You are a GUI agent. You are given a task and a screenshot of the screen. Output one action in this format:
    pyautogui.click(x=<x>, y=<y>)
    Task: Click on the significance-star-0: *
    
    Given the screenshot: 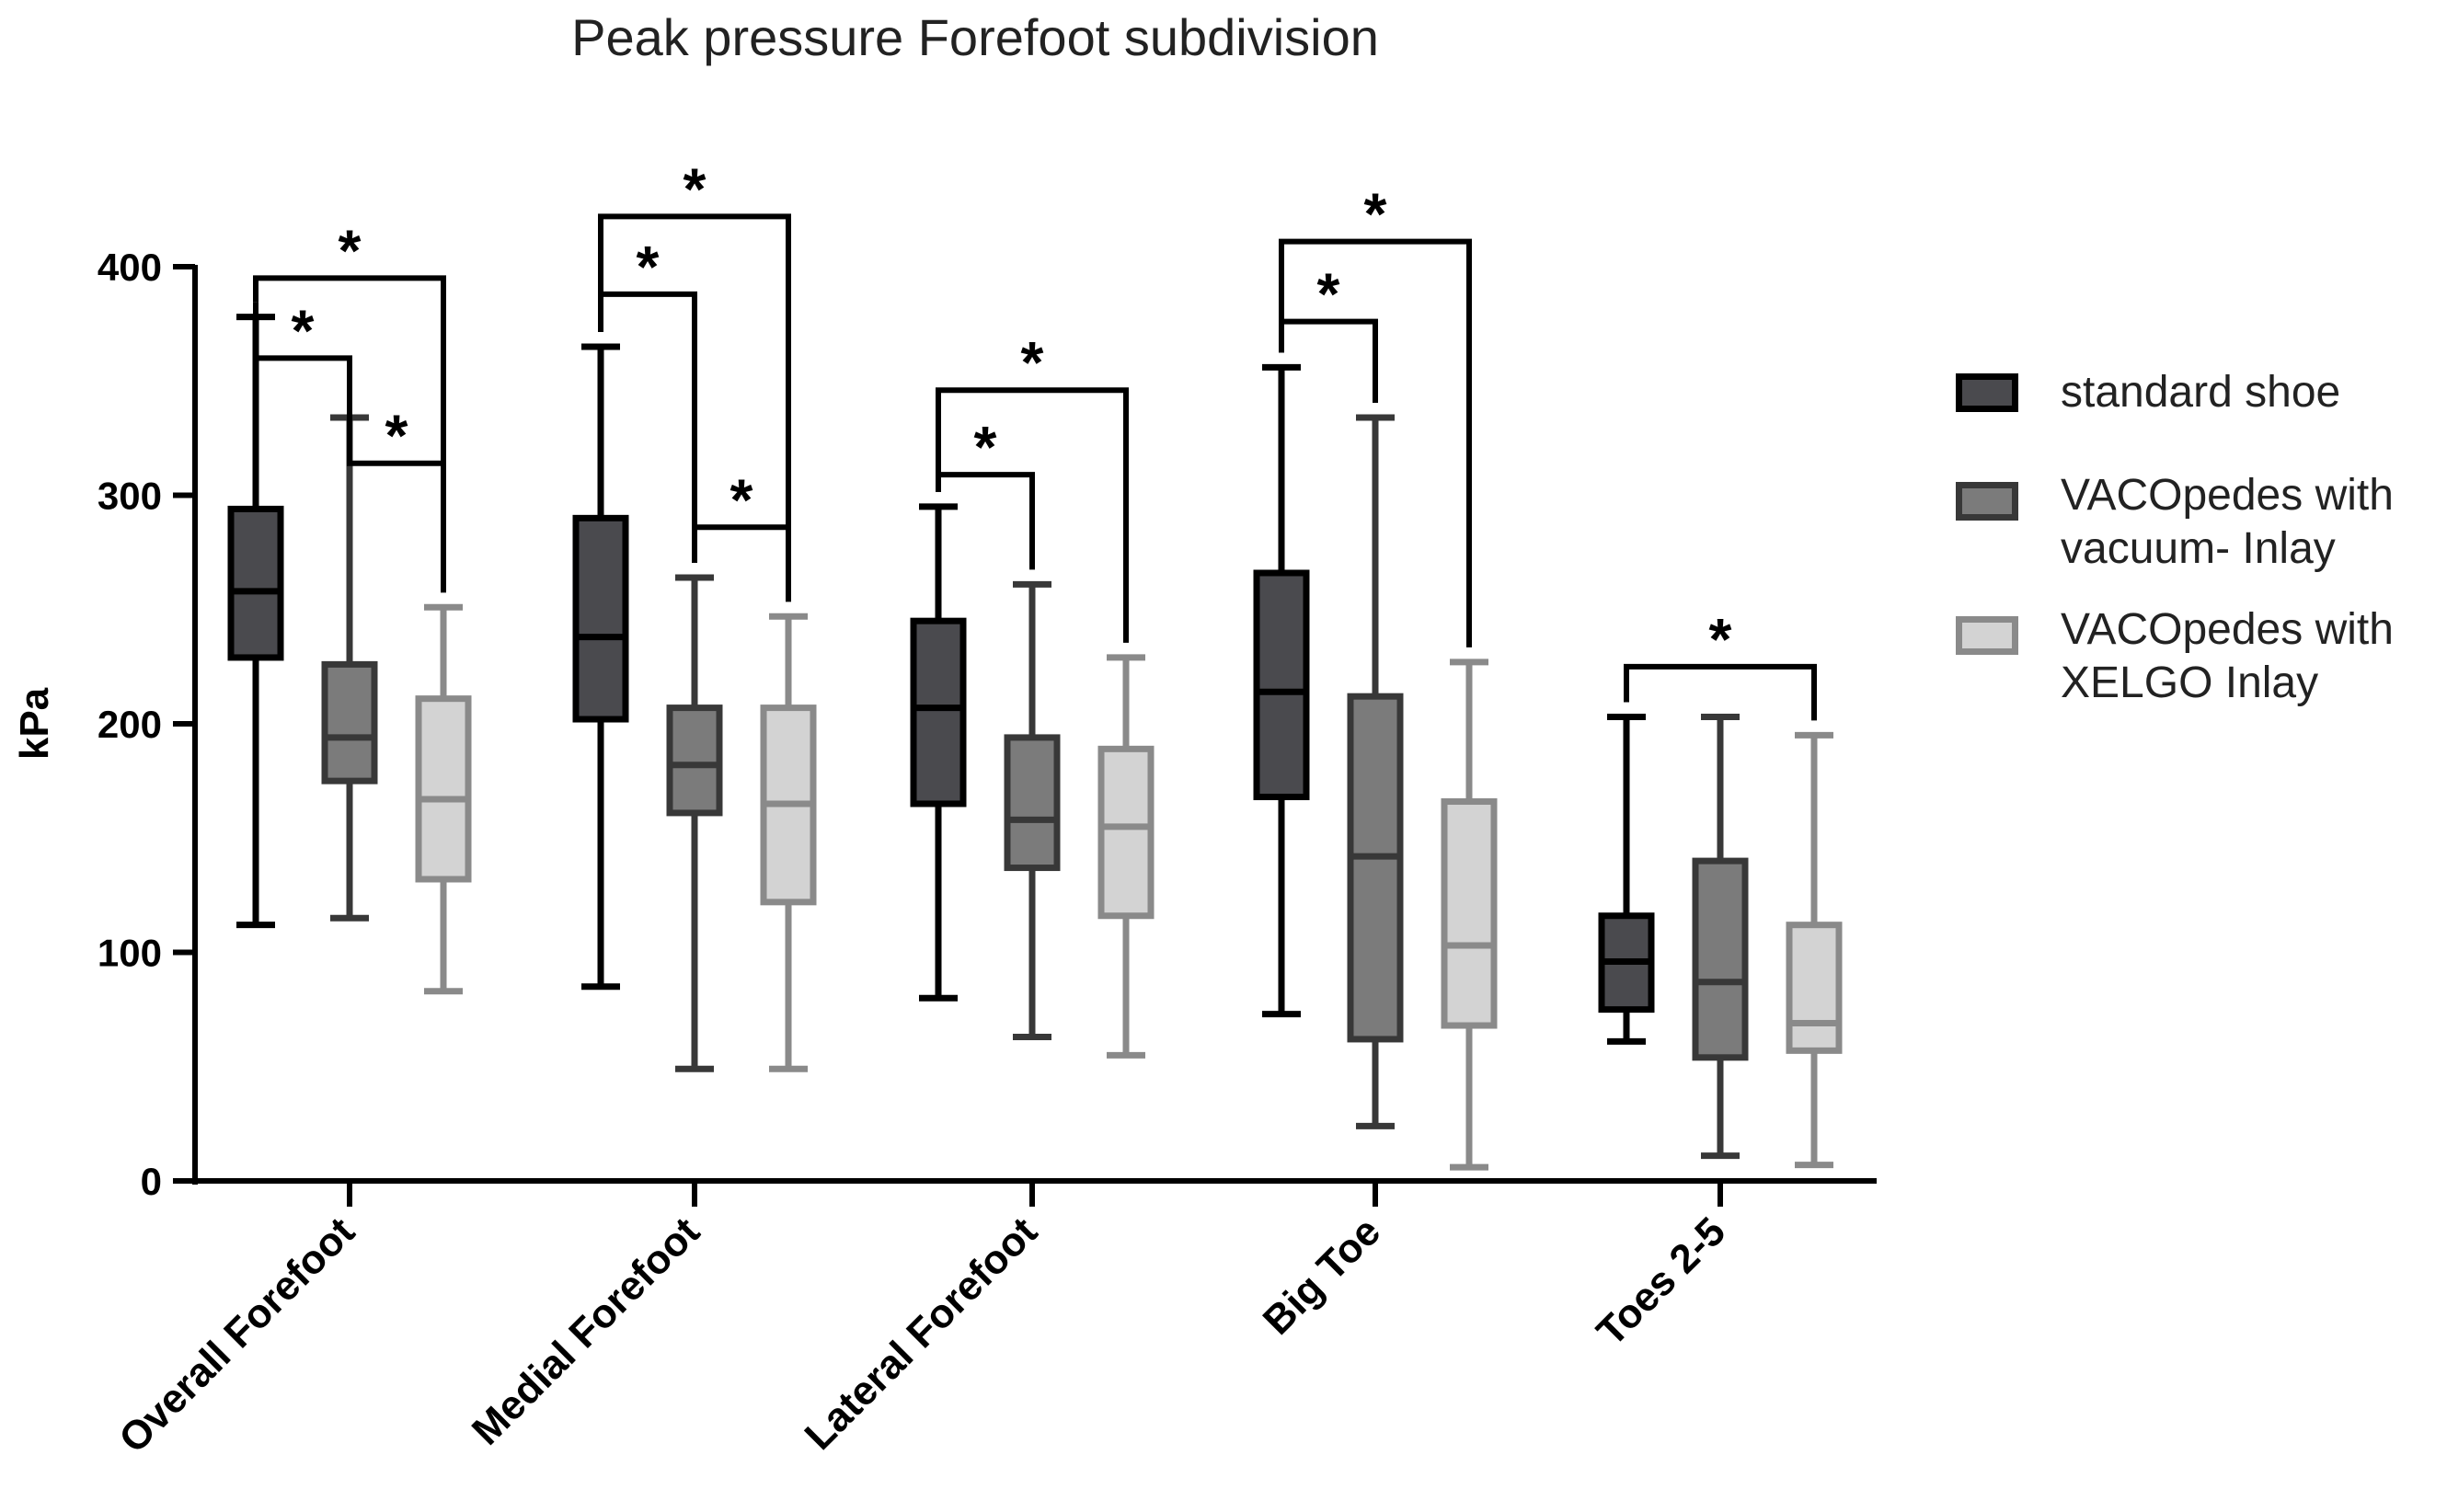 What is the action you would take?
    pyautogui.click(x=303, y=330)
    